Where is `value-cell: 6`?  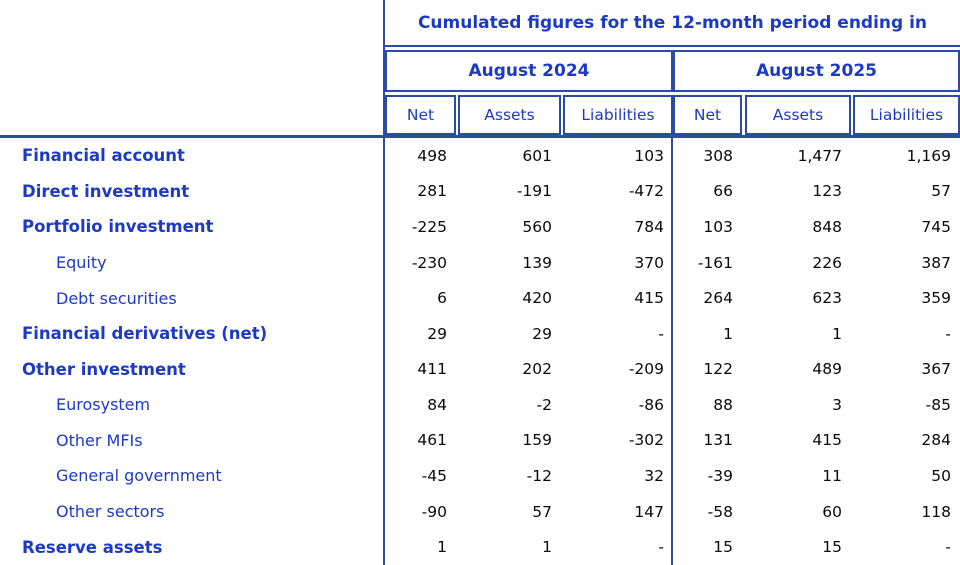 value-cell: 6 is located at coordinates (442, 298).